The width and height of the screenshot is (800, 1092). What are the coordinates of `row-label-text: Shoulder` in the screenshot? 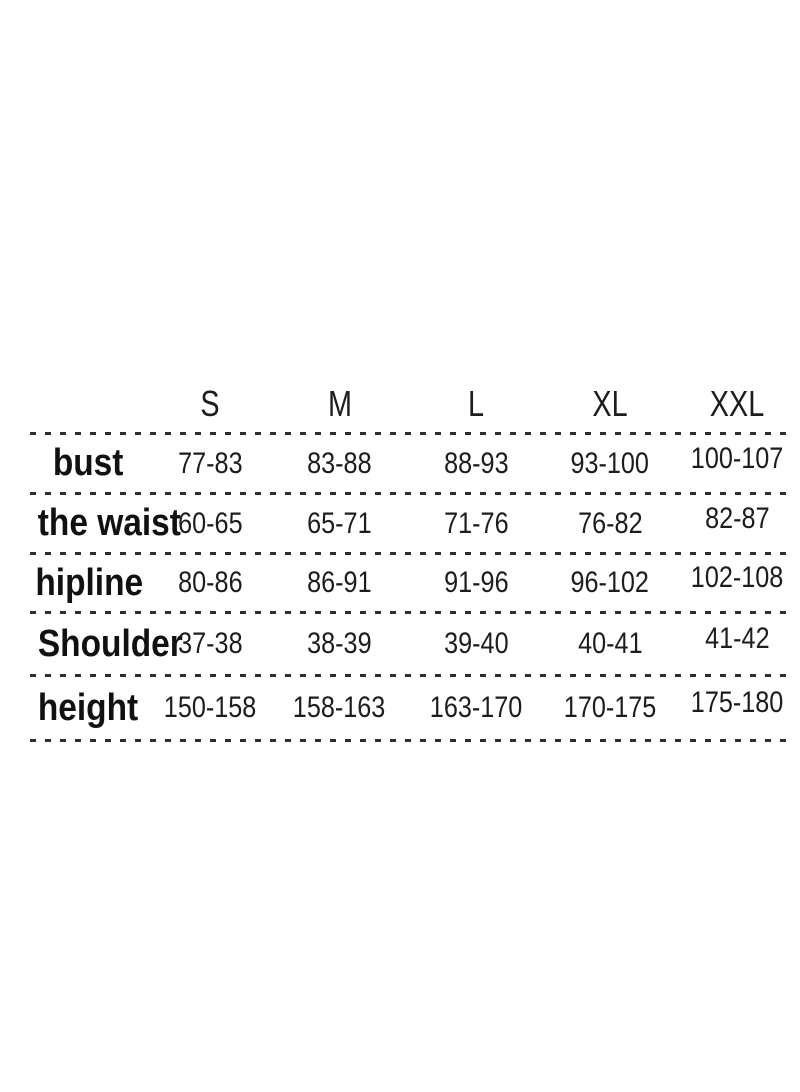 It's located at (110, 643).